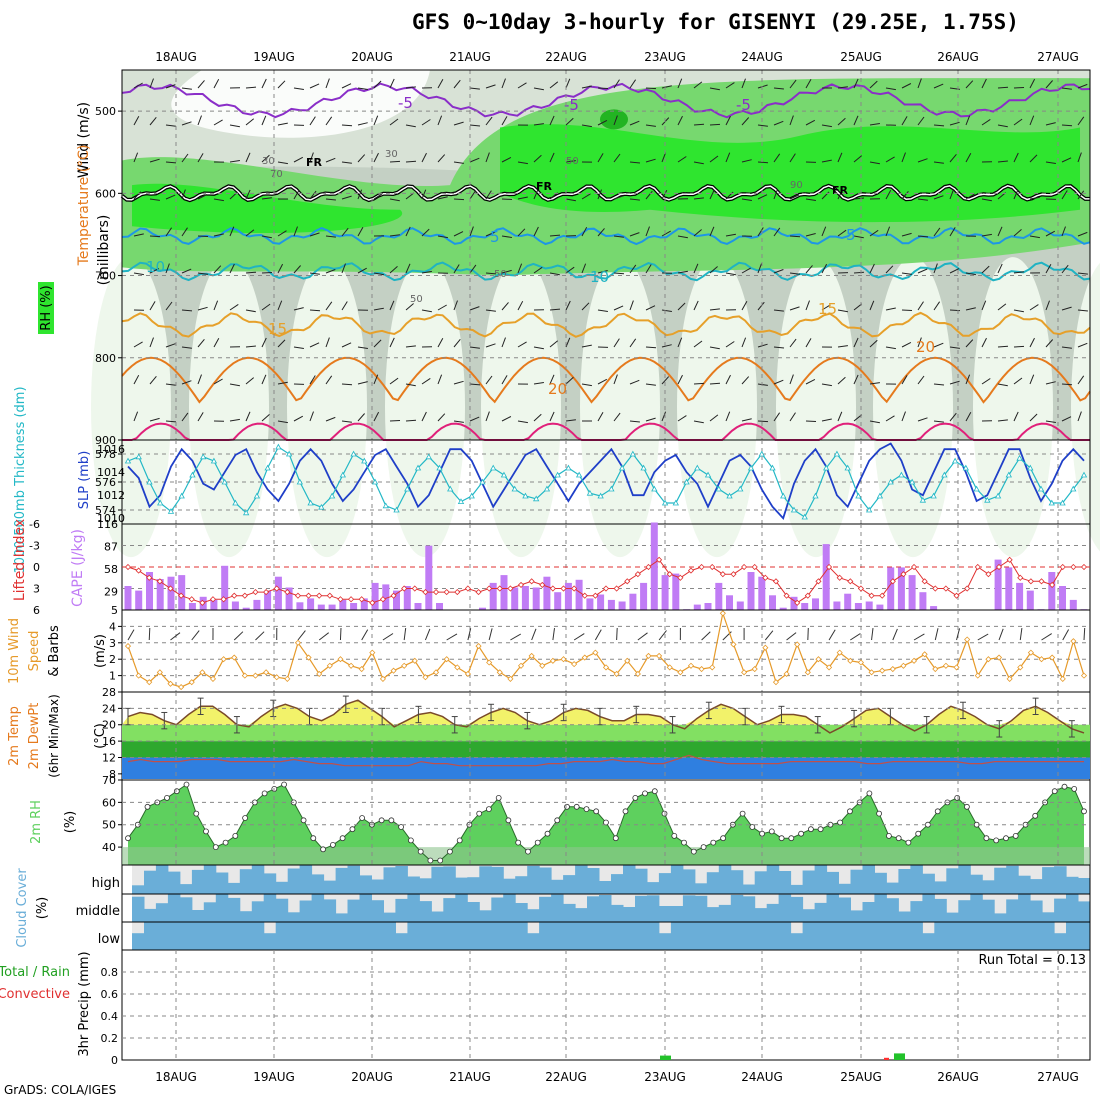 The width and height of the screenshot is (1100, 1100). Describe the element at coordinates (816, 407) in the screenshot. I see `rh-dry-column` at that location.